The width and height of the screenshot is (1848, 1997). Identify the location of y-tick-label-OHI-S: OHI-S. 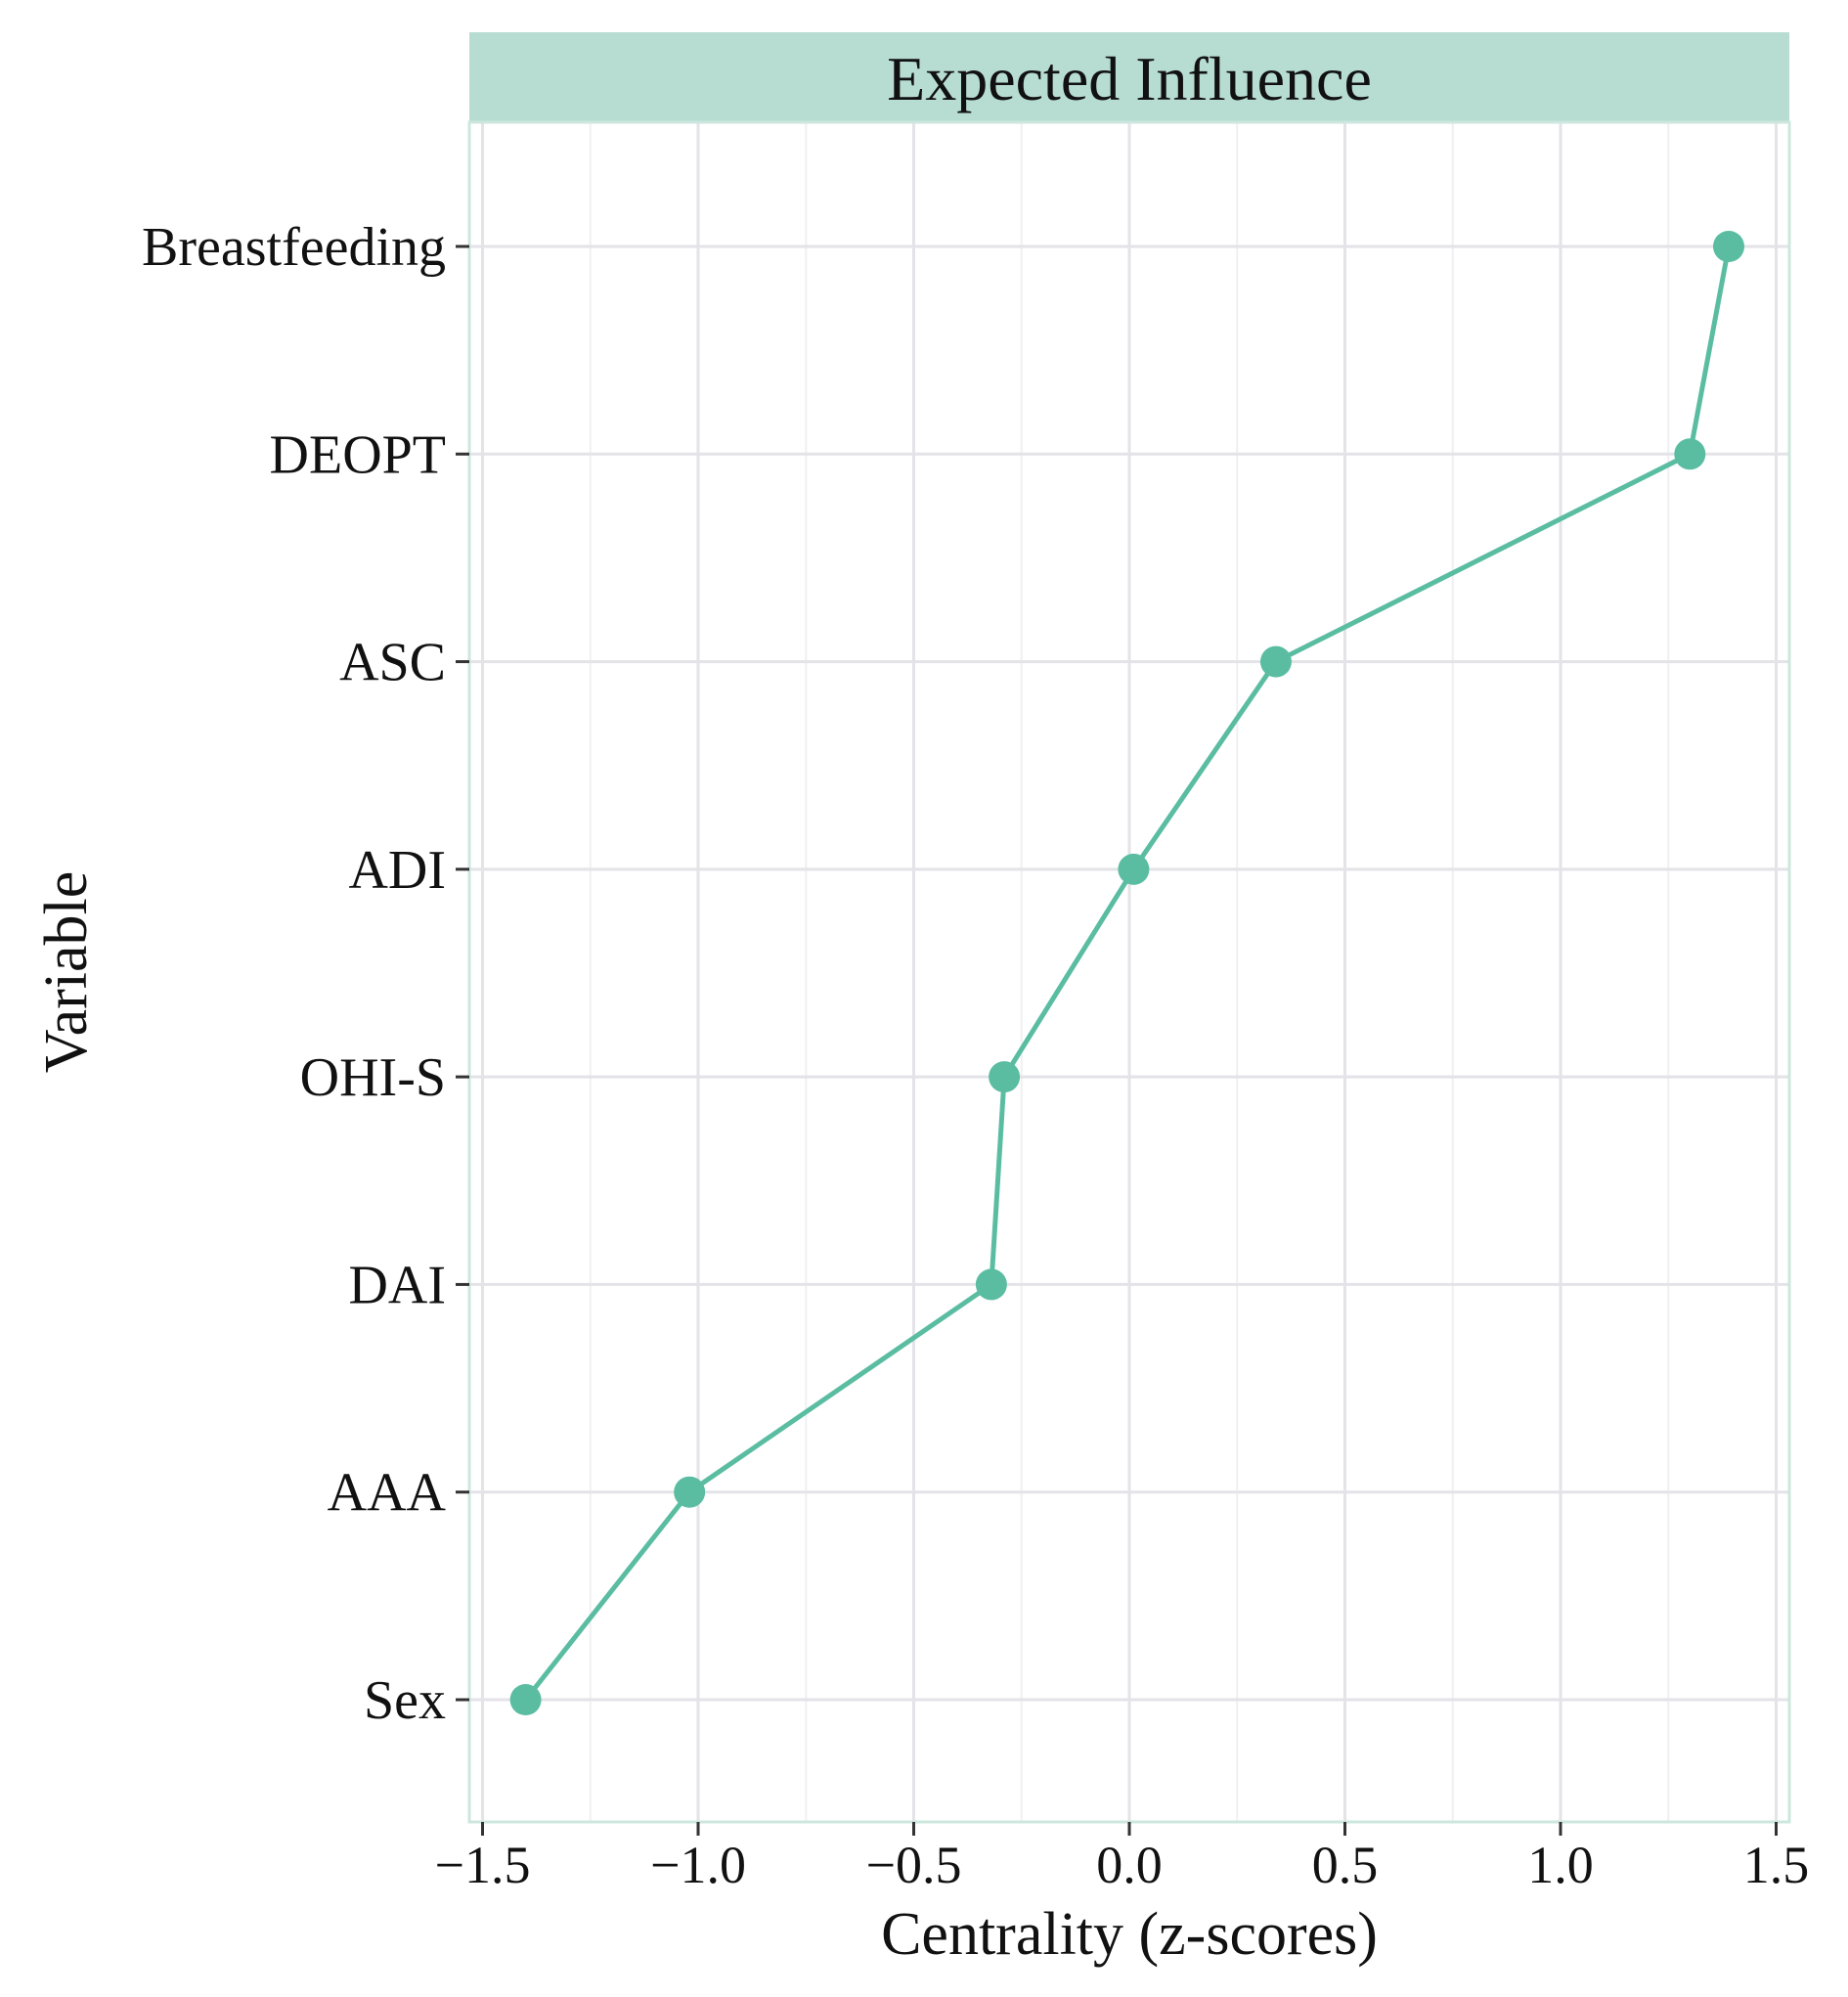
(373, 1077).